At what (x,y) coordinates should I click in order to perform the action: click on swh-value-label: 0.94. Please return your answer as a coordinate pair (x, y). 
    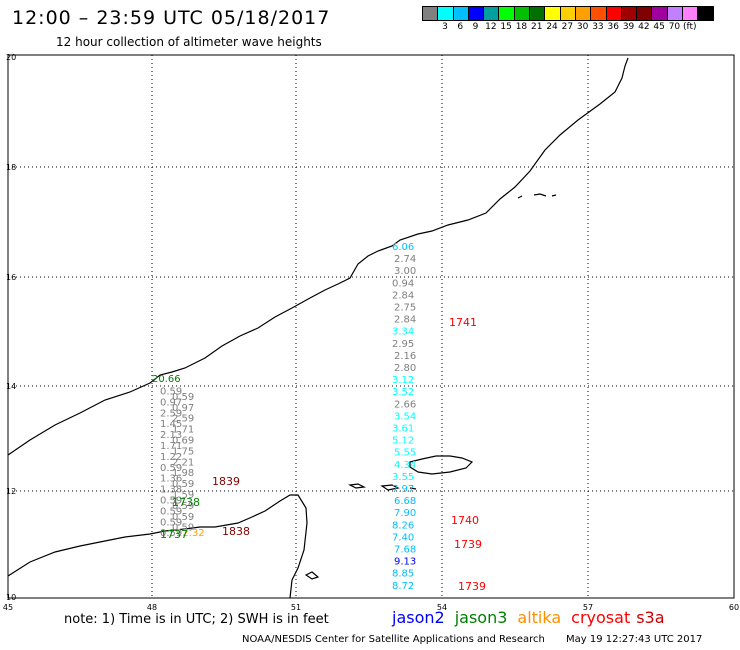
    Looking at the image, I should click on (403, 283).